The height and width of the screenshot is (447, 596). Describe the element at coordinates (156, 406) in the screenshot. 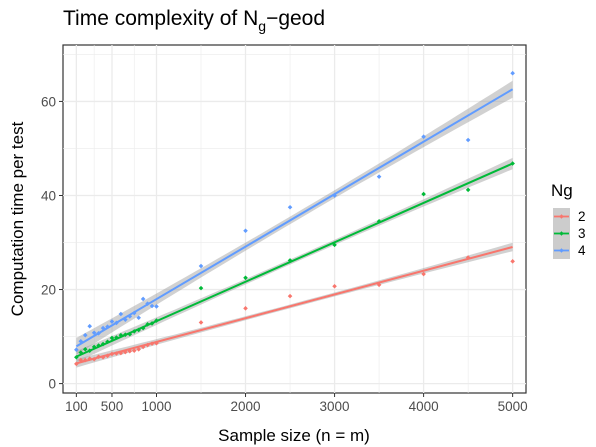

I see `x-tick-label: 1000` at that location.